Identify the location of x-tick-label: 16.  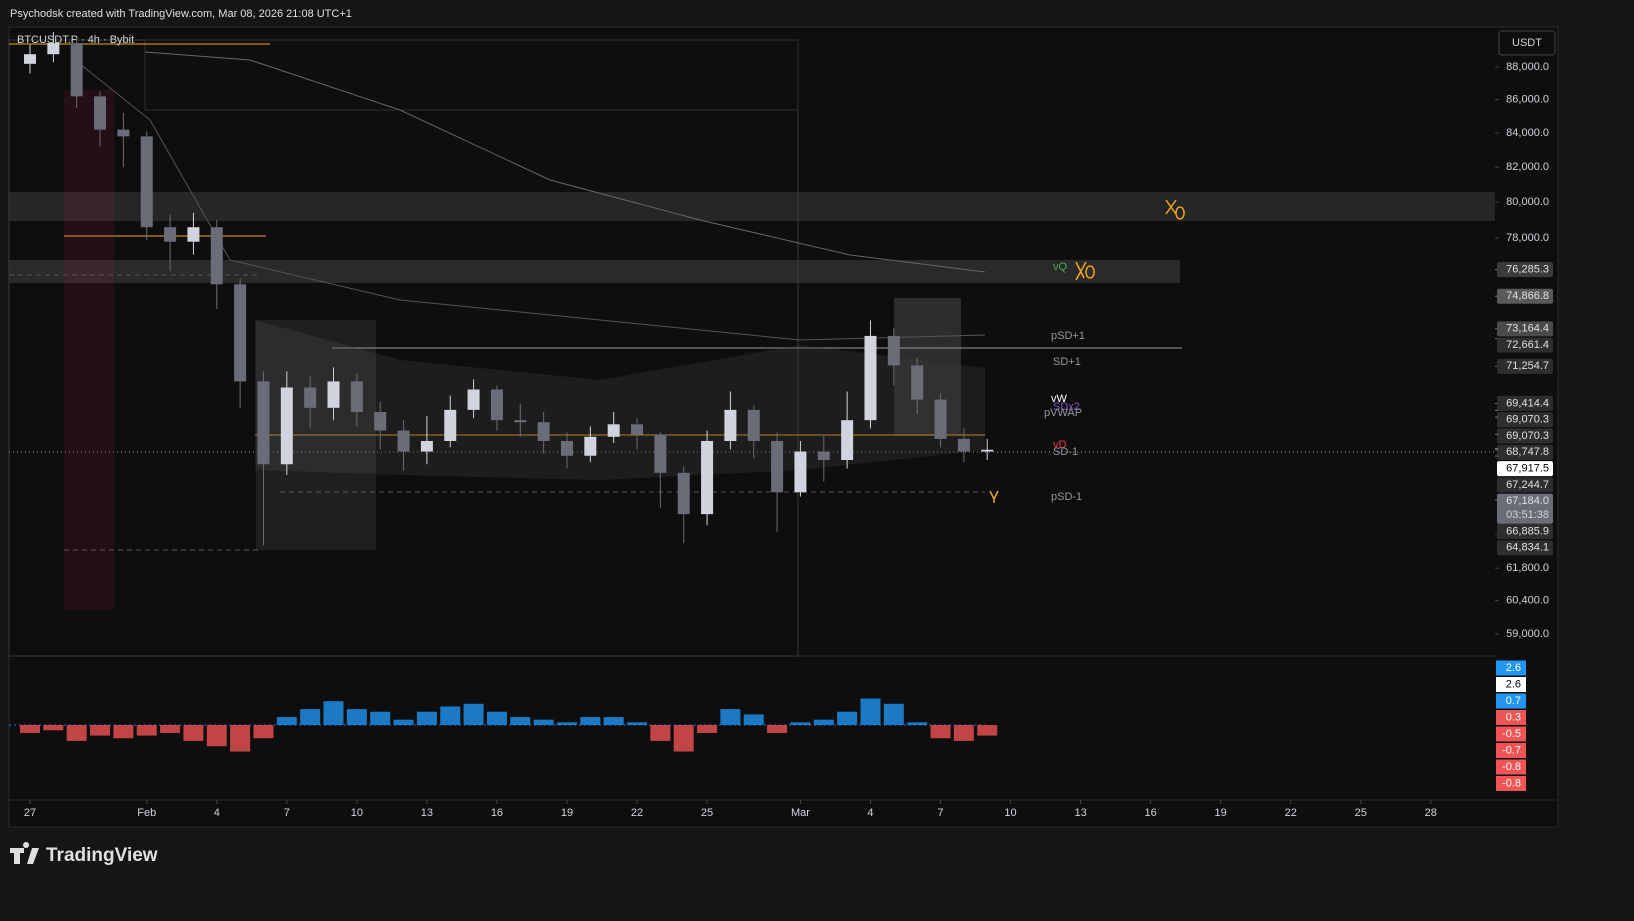
(1151, 813).